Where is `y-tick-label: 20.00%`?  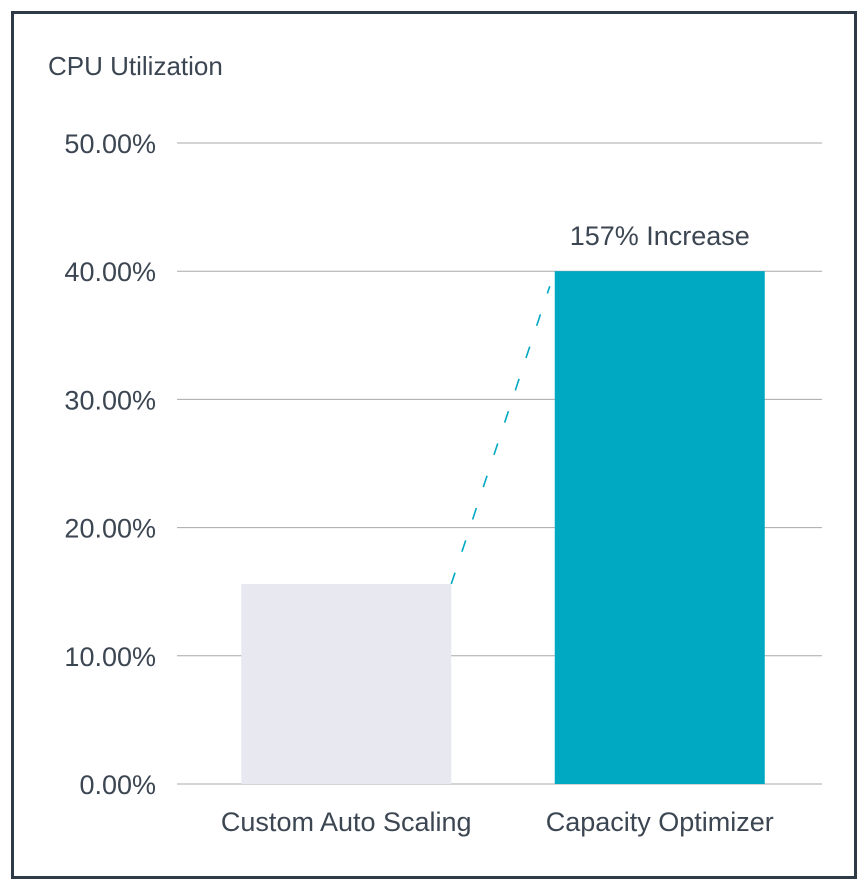
y-tick-label: 20.00% is located at coordinates (110, 529).